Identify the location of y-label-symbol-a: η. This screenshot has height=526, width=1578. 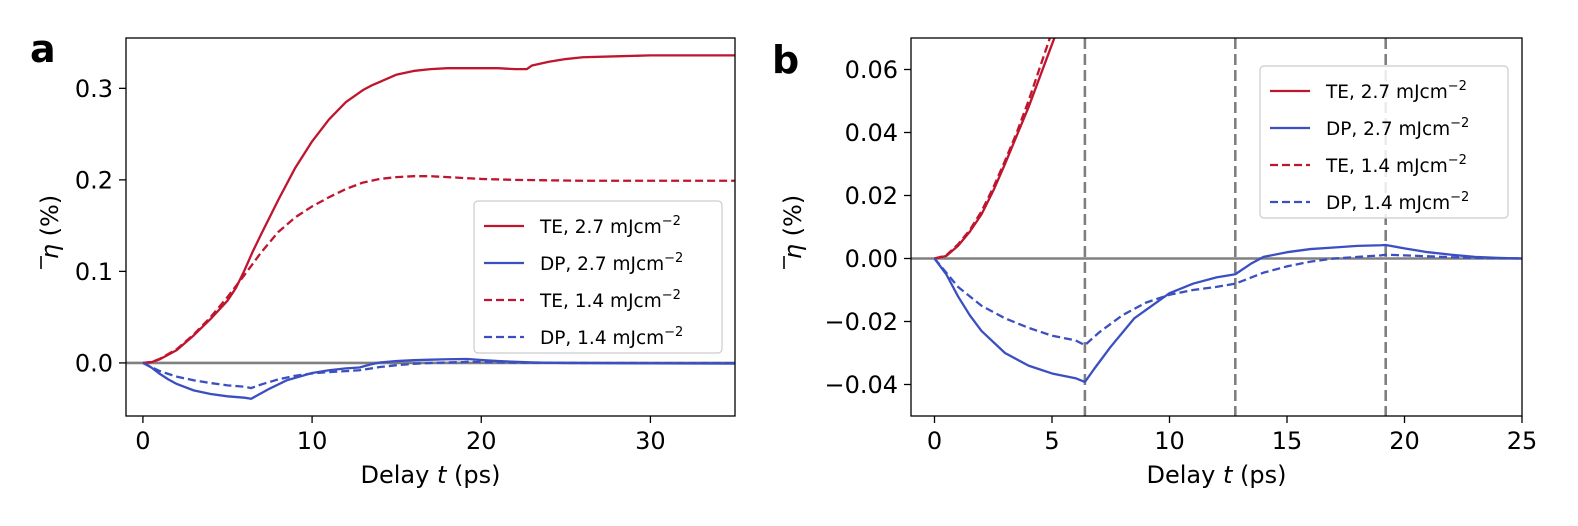
(50, 251).